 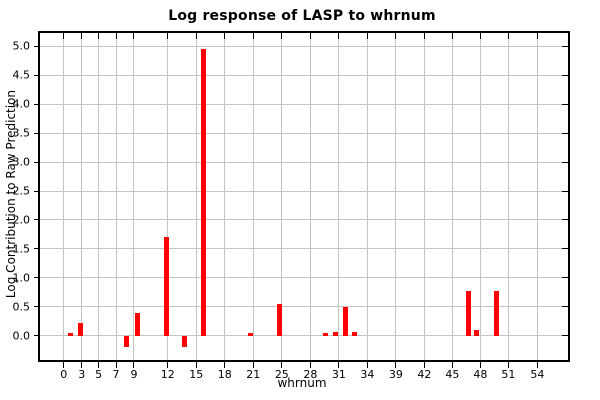 What do you see at coordinates (21, 278) in the screenshot?
I see `y-tick-label: 1.0` at bounding box center [21, 278].